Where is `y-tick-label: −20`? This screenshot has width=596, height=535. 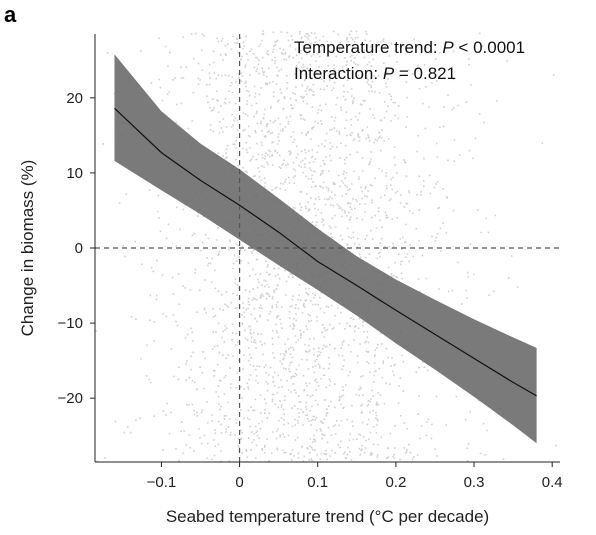
y-tick-label: −20 is located at coordinates (70, 398).